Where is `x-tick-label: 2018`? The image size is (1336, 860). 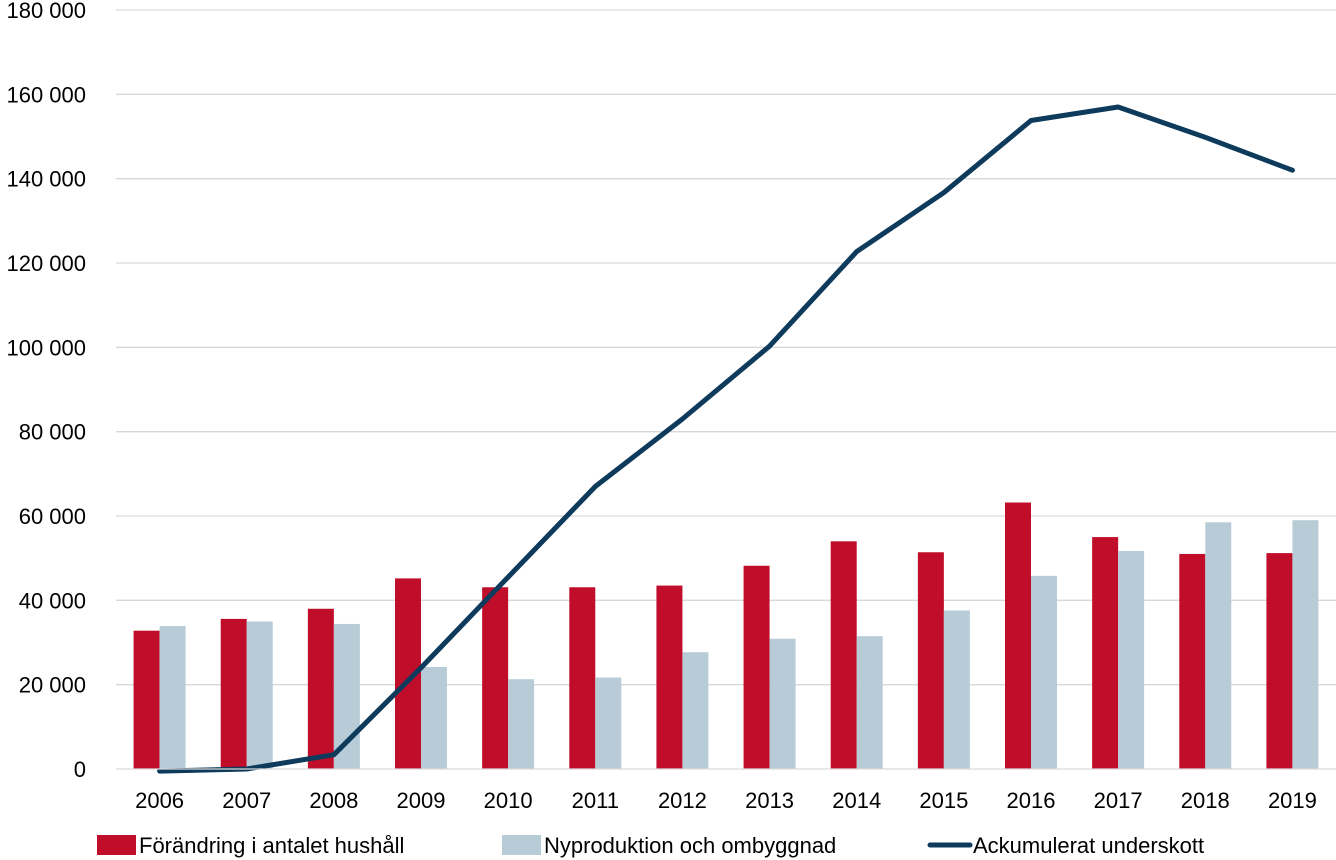
x-tick-label: 2018 is located at coordinates (1205, 800).